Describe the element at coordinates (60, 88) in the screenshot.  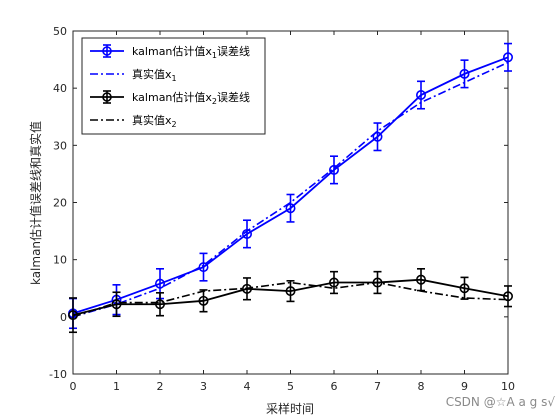
I see `y-tick-label: 40` at that location.